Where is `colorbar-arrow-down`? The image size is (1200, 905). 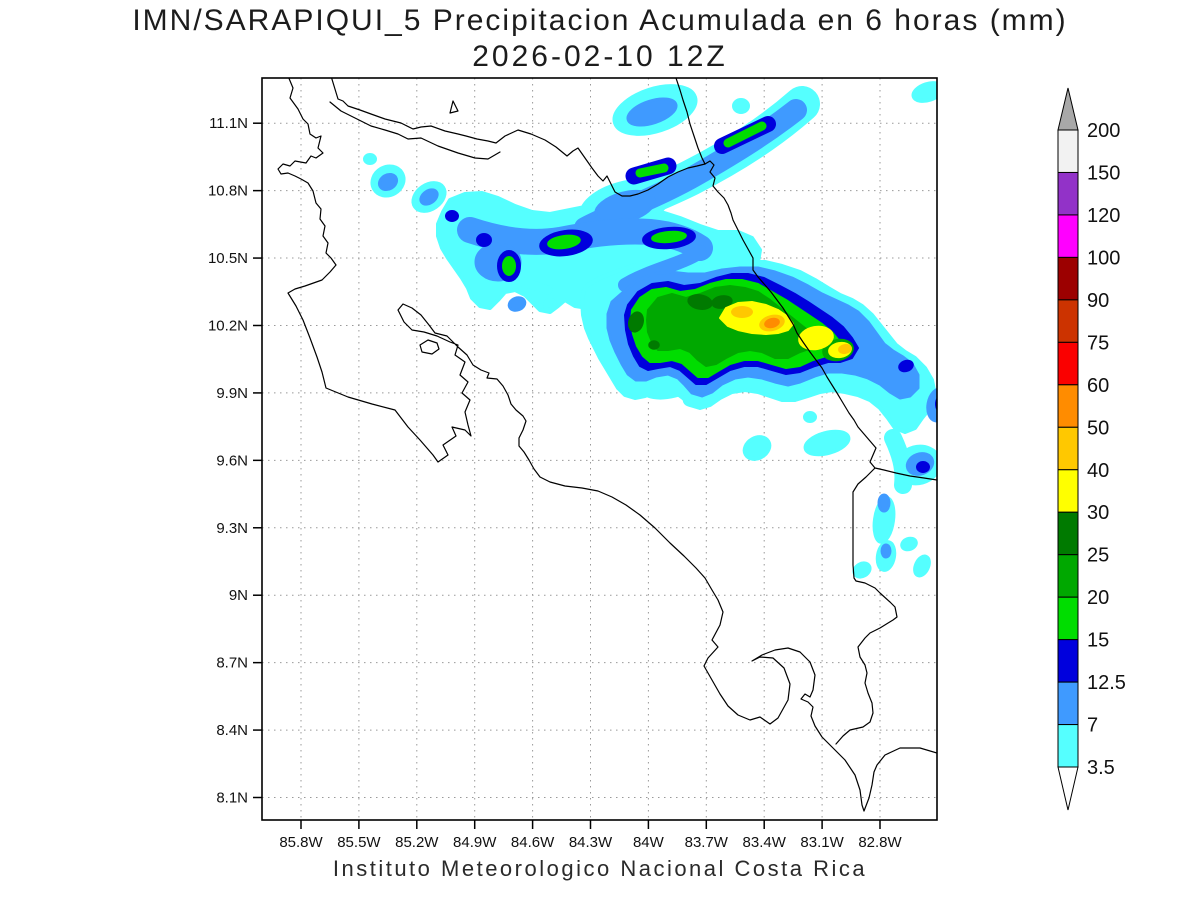
colorbar-arrow-down is located at coordinates (1068, 788).